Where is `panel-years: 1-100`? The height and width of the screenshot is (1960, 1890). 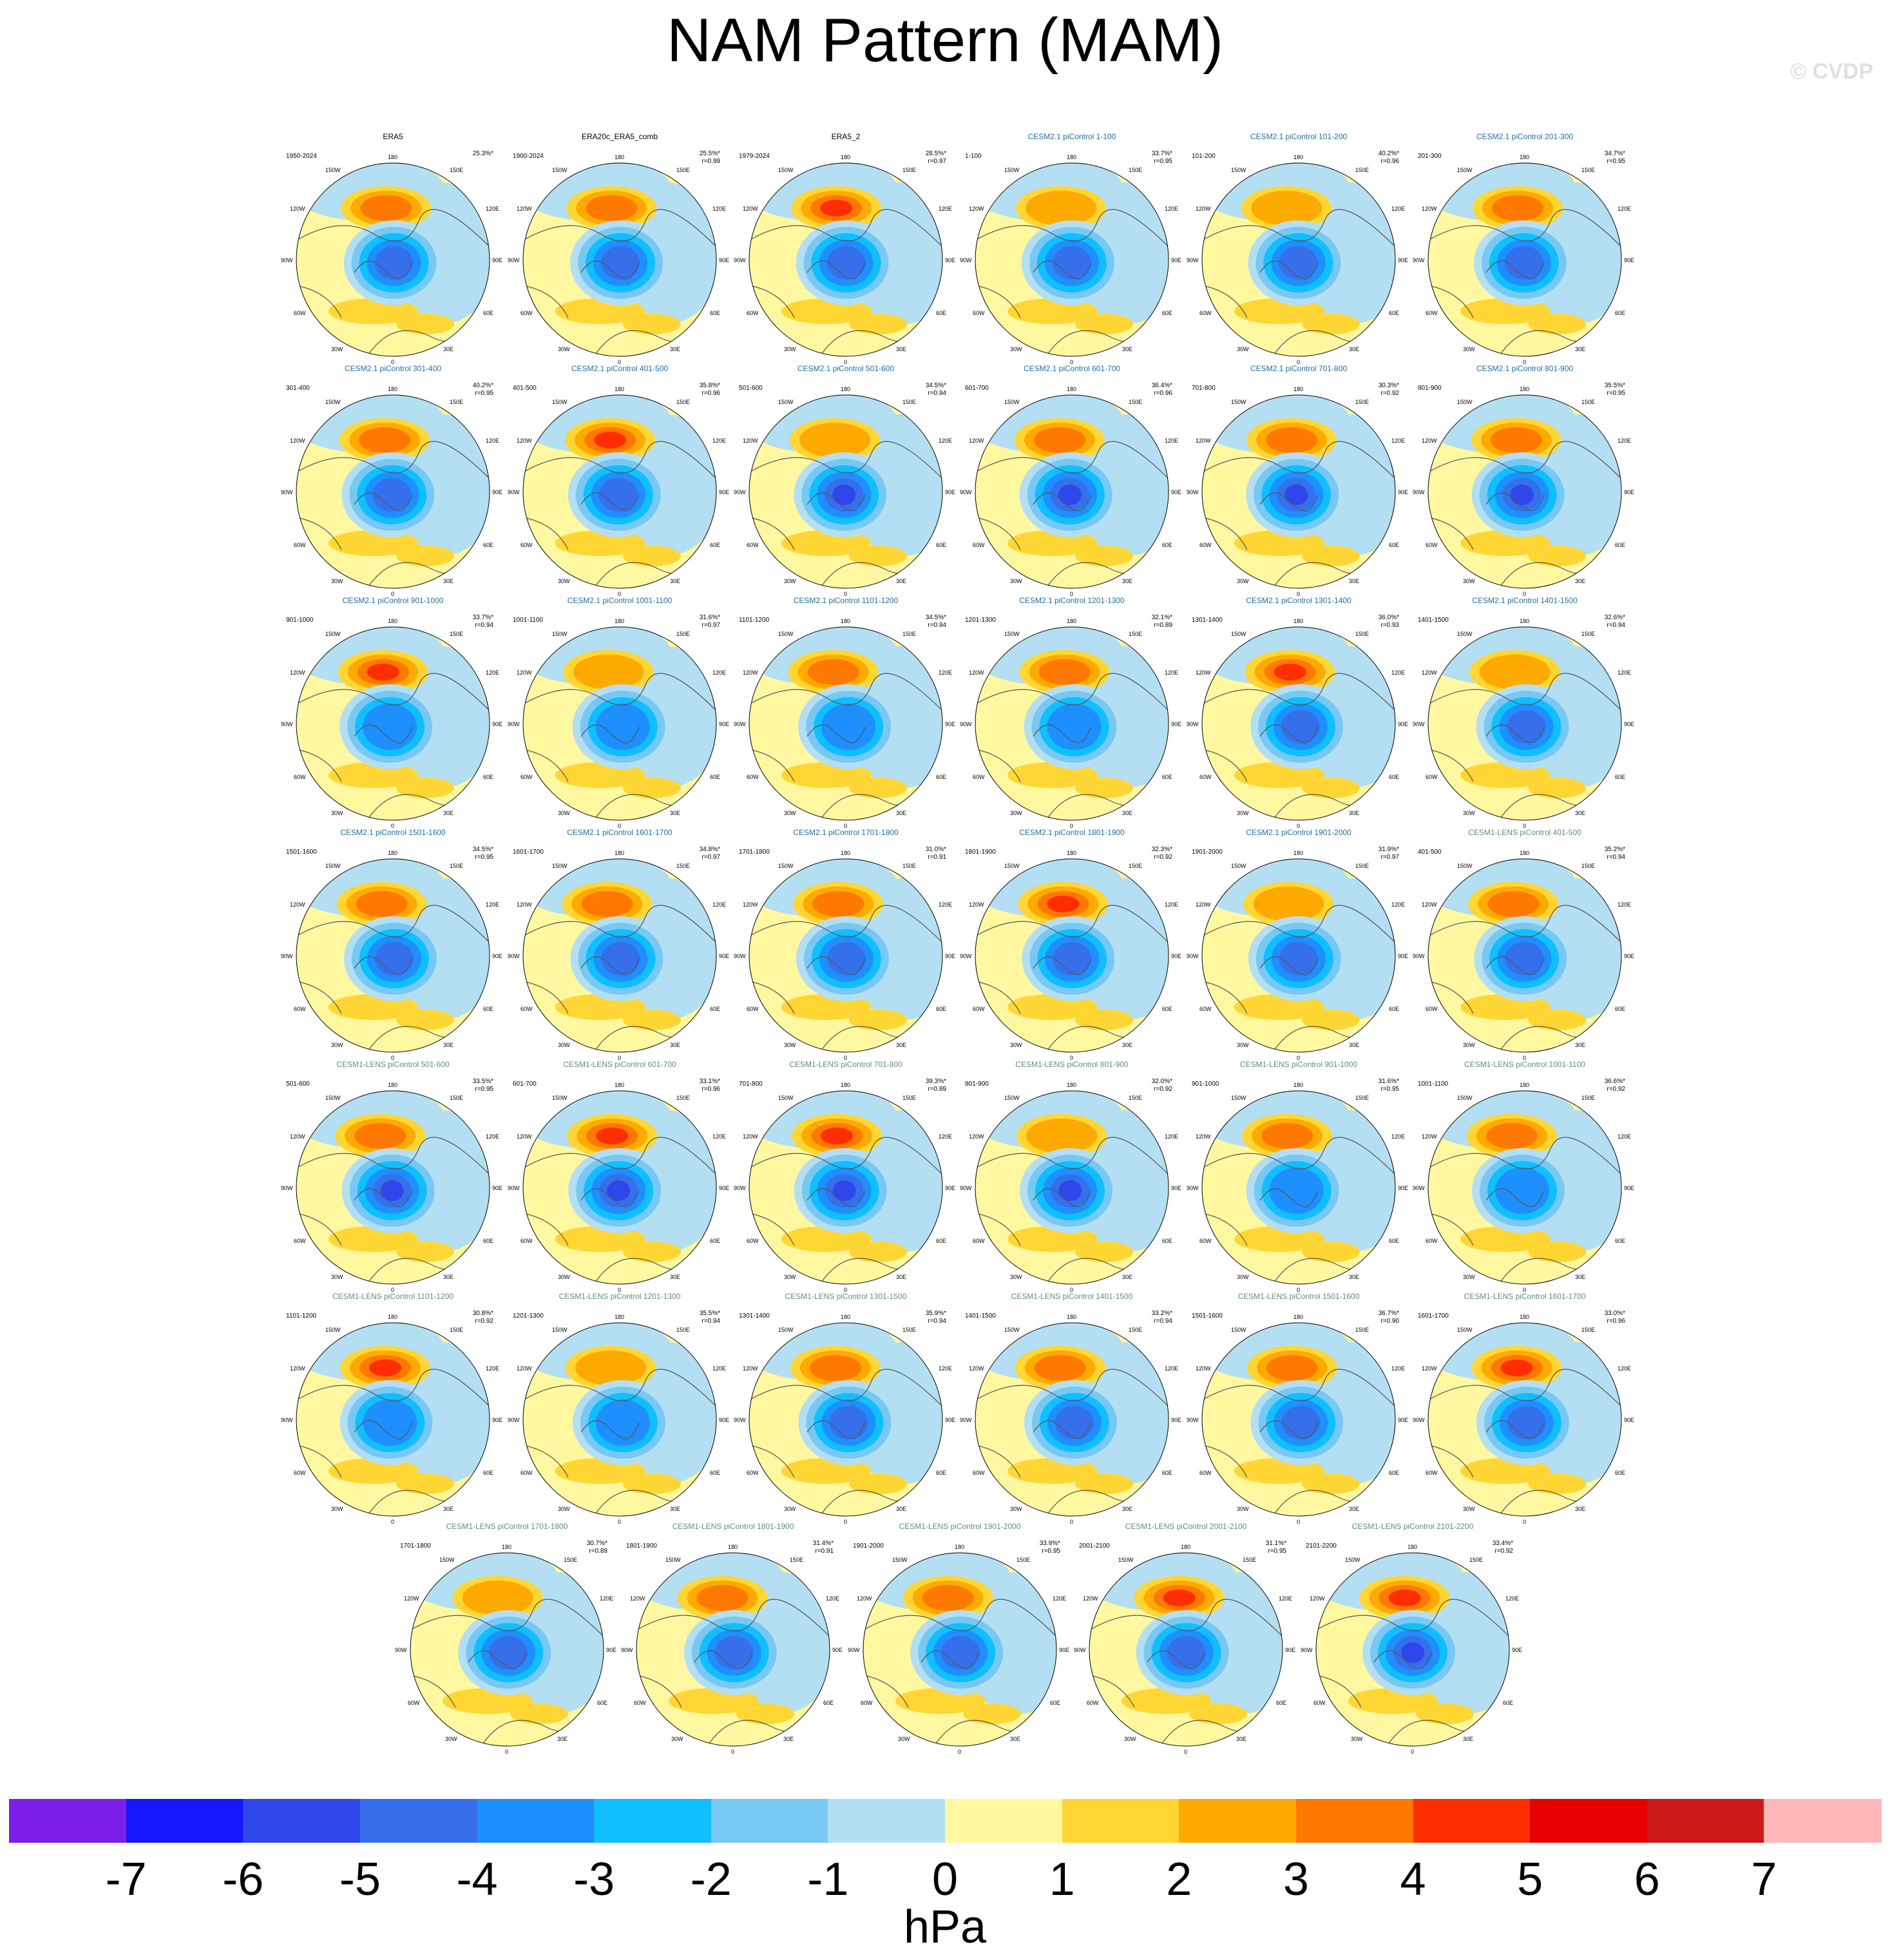 panel-years: 1-100 is located at coordinates (973, 157).